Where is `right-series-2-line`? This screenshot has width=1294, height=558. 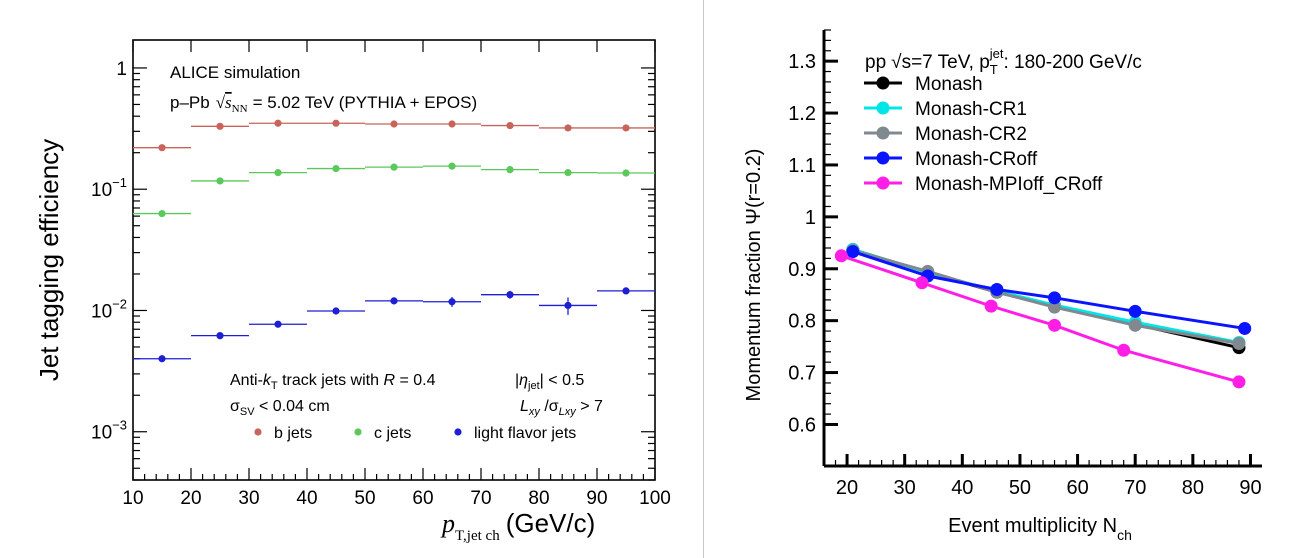
right-series-2-line is located at coordinates (1046, 297).